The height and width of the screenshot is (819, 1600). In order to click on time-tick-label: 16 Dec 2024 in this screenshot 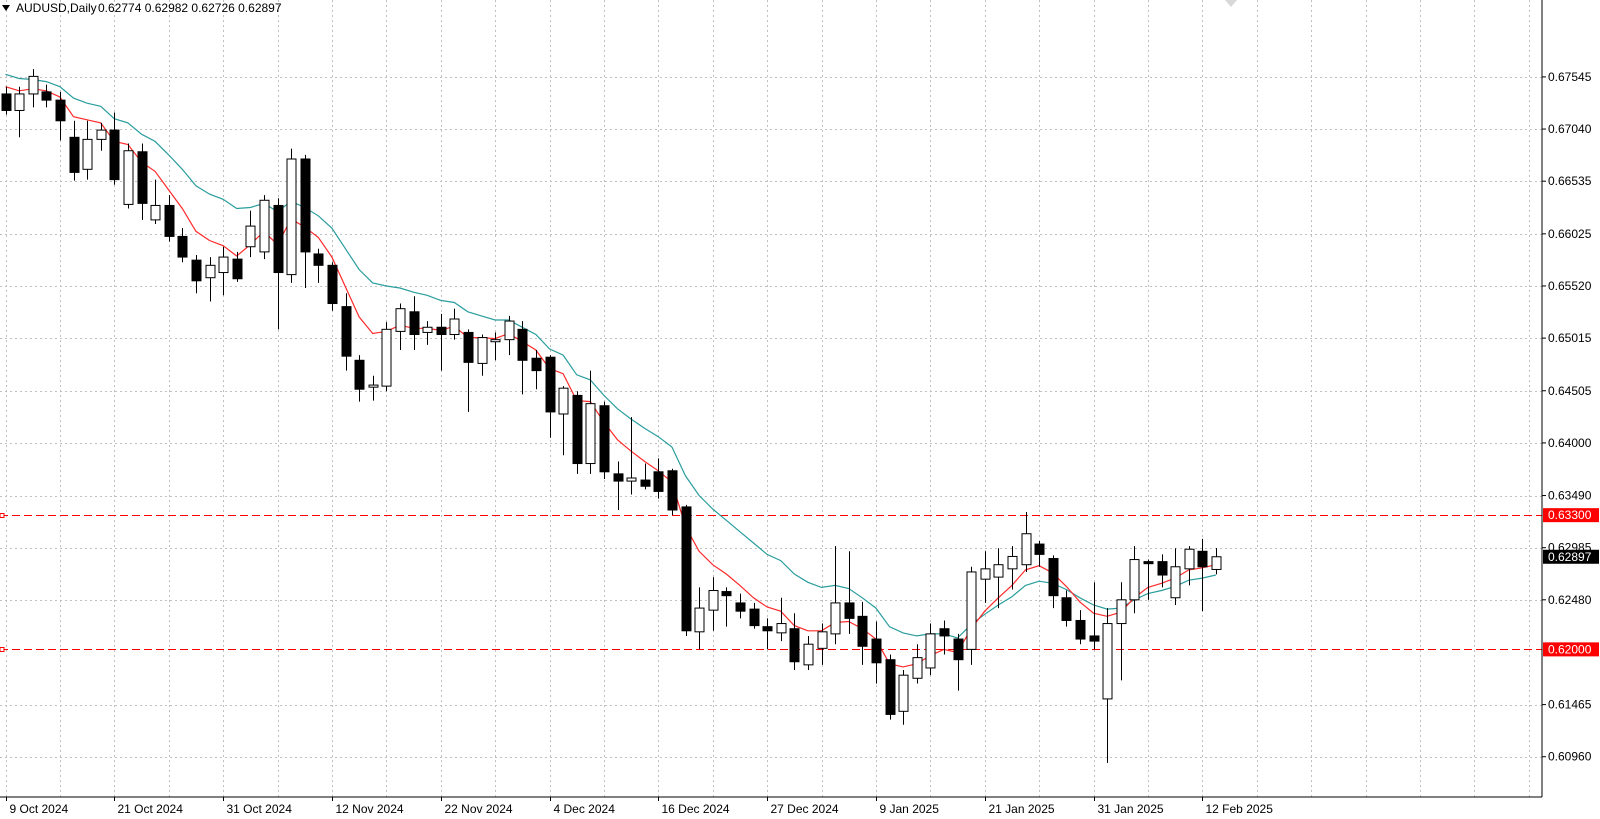, I will do `click(696, 809)`.